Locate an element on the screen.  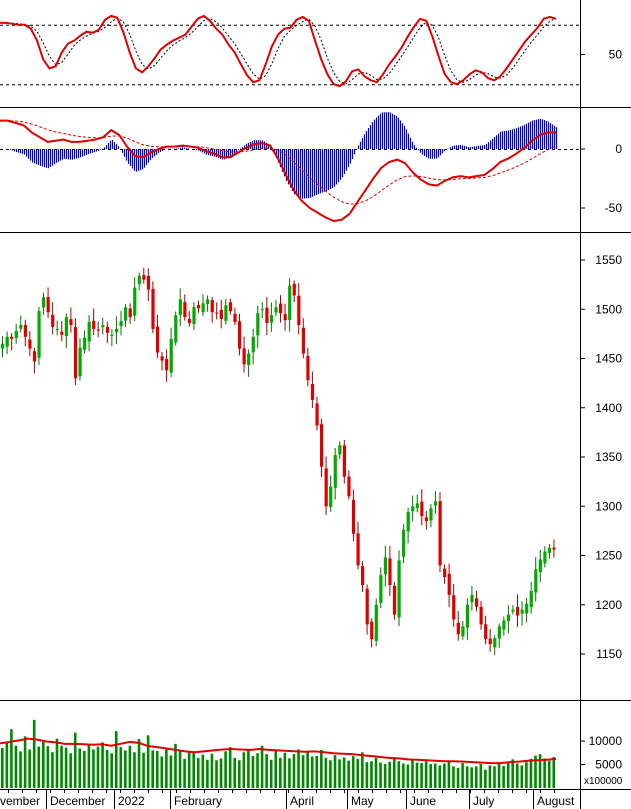
month-label: February is located at coordinates (198, 801).